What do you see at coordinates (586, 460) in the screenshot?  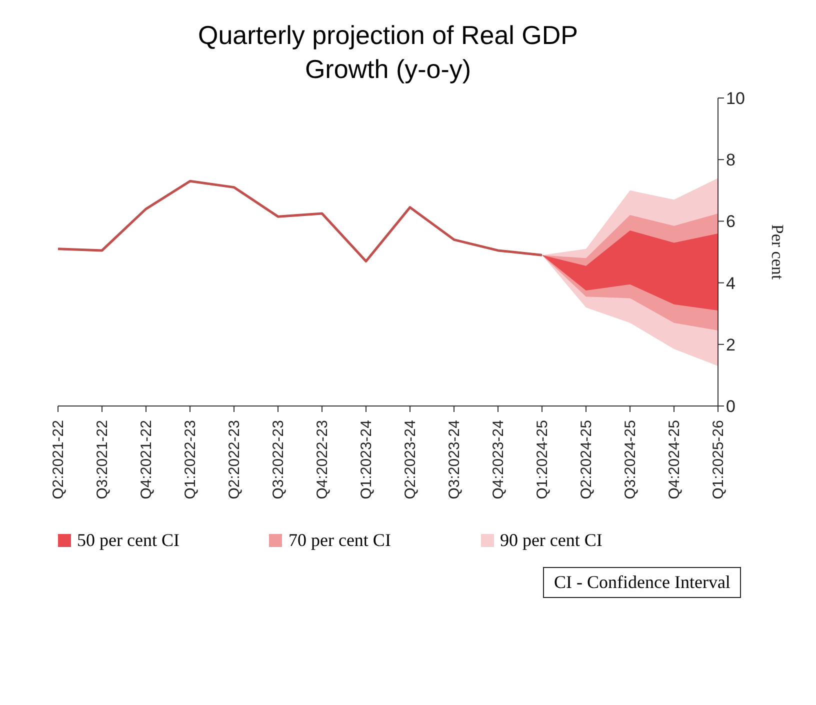 I see `x-tick-label: Q2:2024-25` at bounding box center [586, 460].